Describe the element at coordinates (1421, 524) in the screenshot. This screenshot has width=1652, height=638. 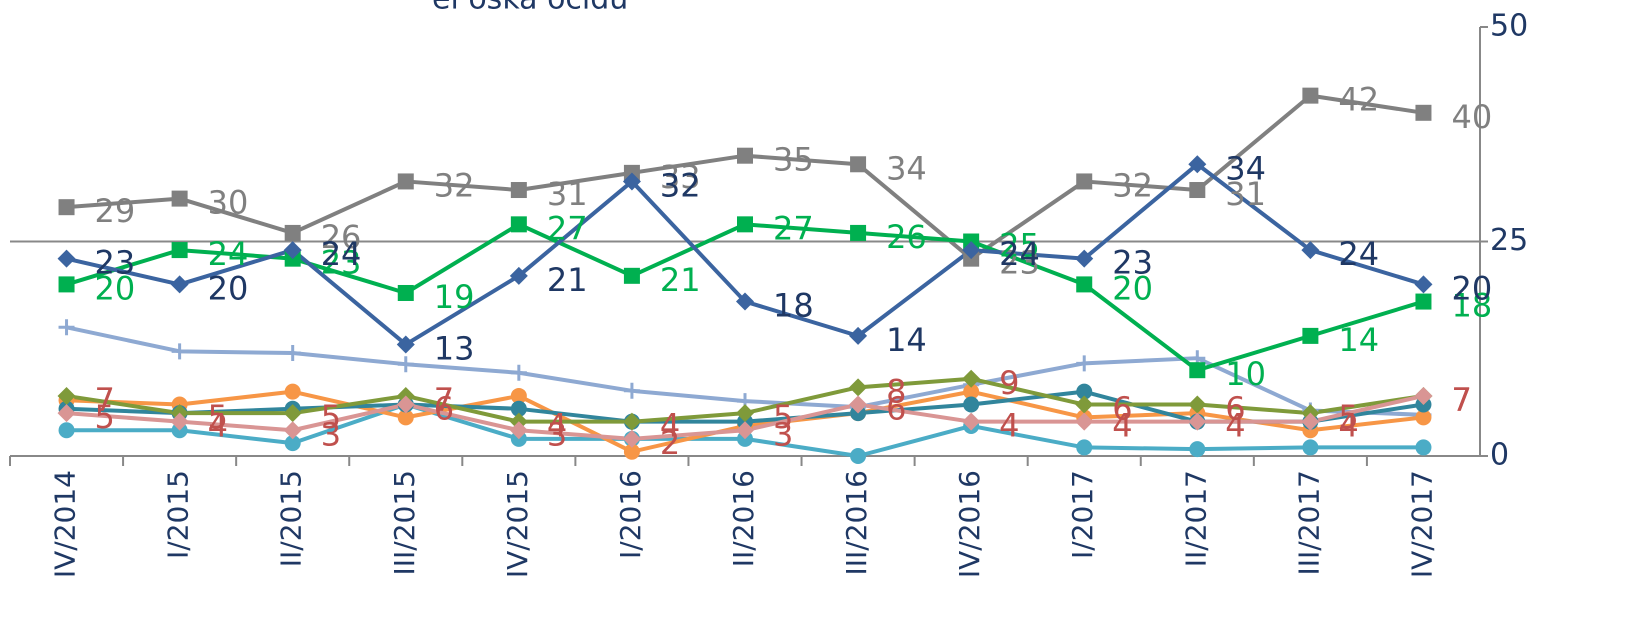
I see `x-tick-label: IV/2017` at that location.